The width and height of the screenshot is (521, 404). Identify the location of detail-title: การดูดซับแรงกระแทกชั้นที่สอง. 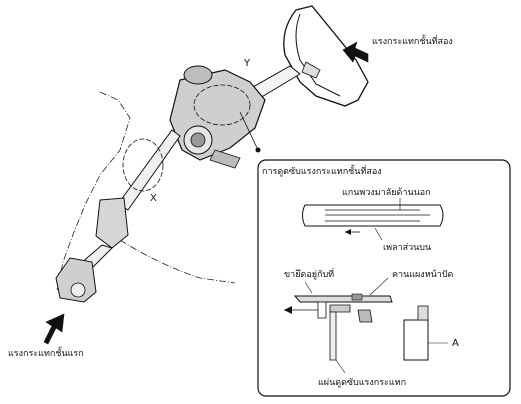
(322, 170).